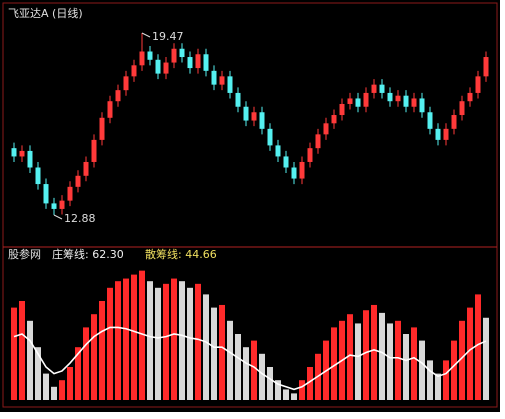 The width and height of the screenshot is (505, 419). Describe the element at coordinates (45, 13) in the screenshot. I see `chart-title: 飞亚达A (日线)` at that location.